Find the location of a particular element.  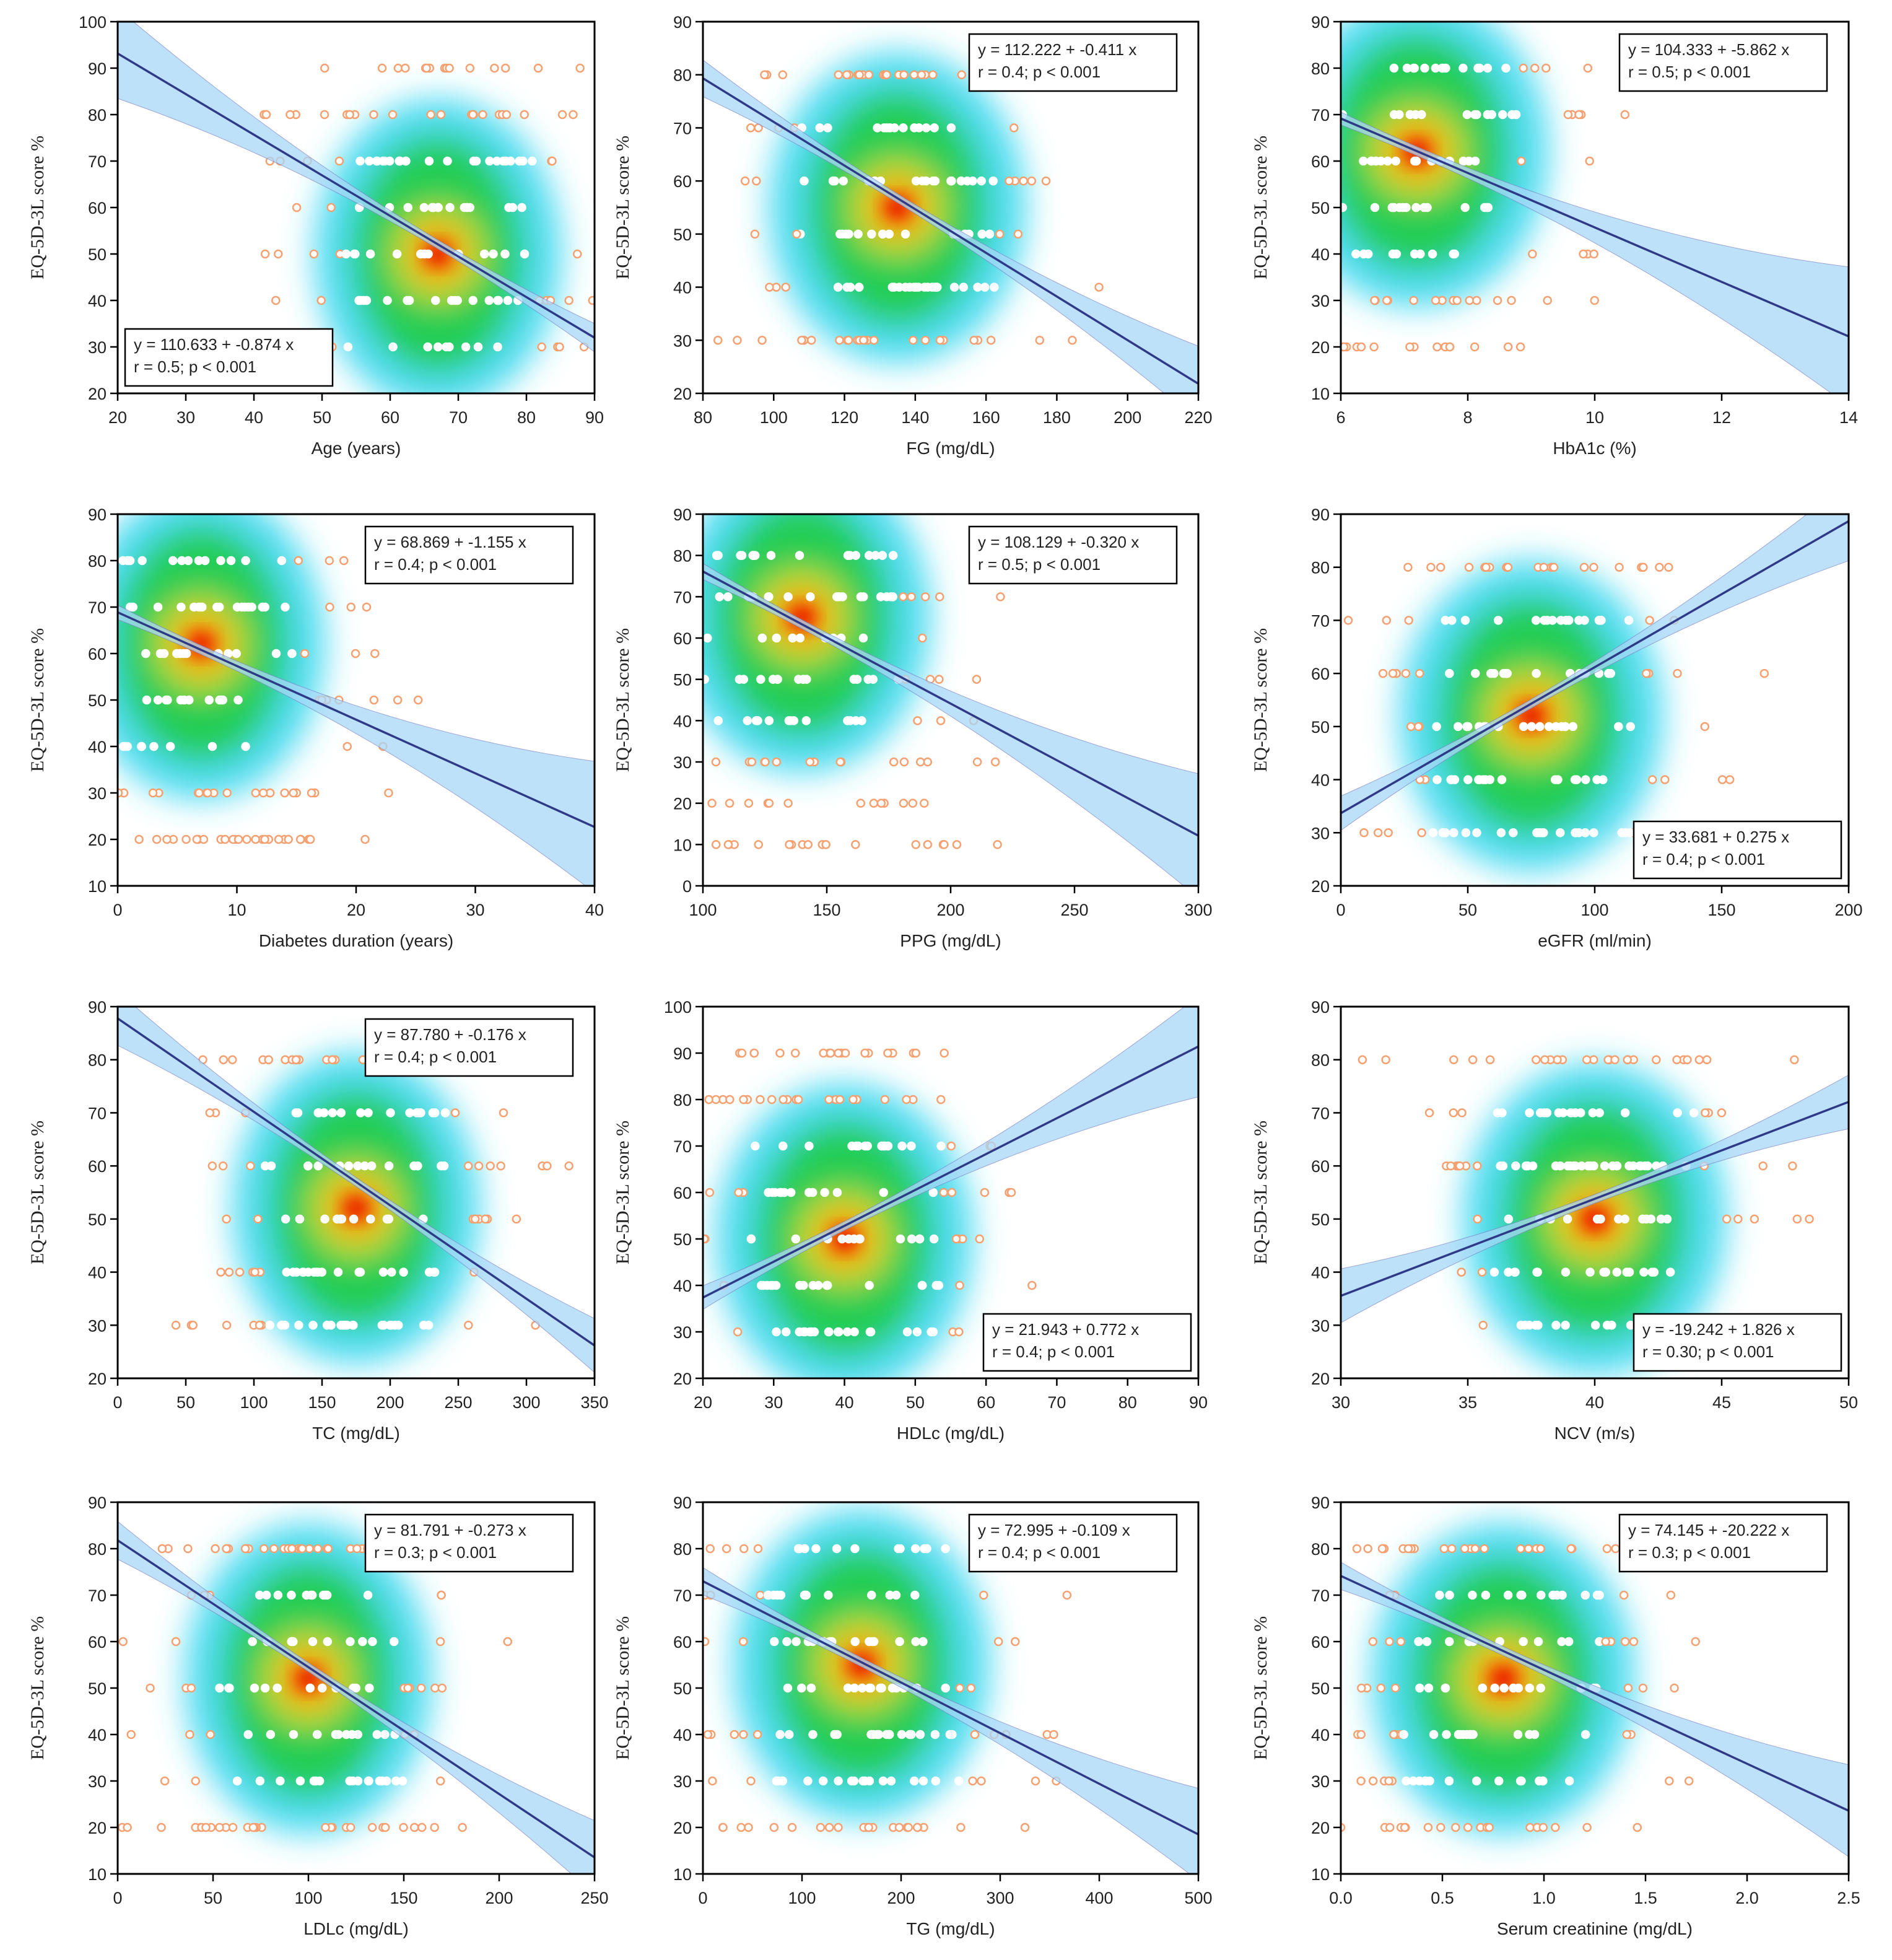

axes: 0 50 100 150 200 20 30 40 50 60 70 80 90 is located at coordinates (1587, 712).